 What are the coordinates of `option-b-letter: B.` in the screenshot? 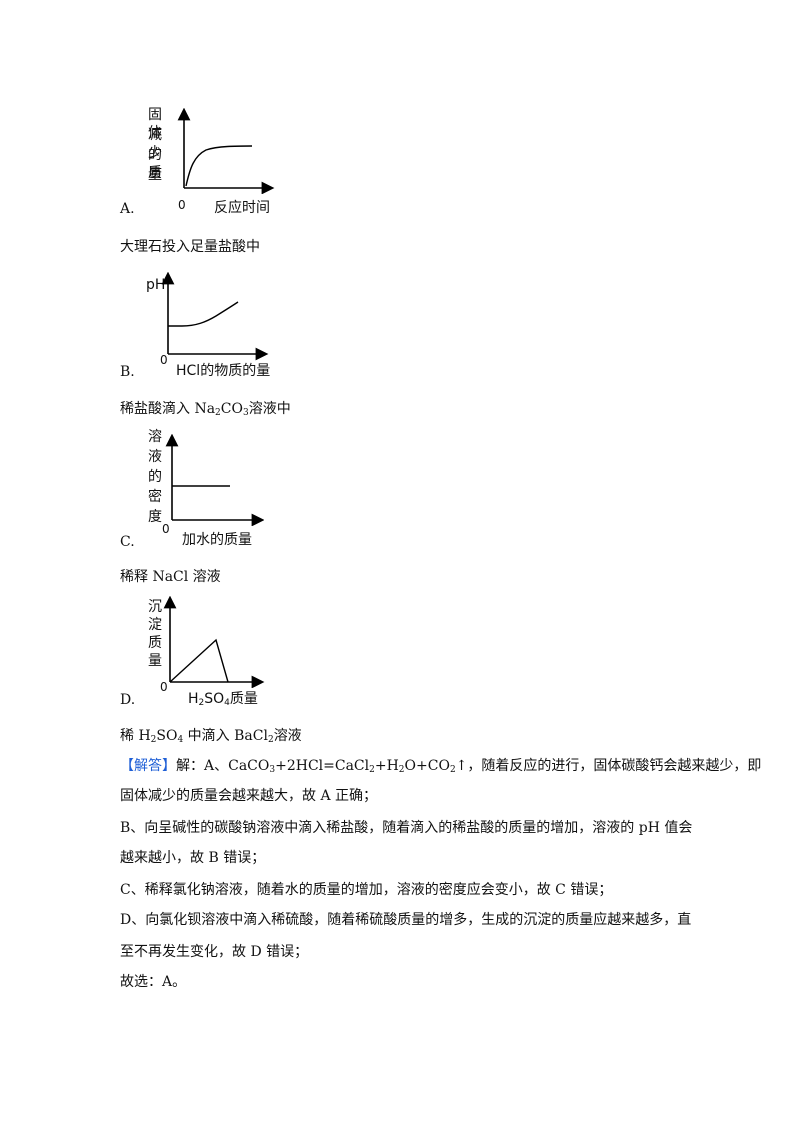 It's located at (127, 372).